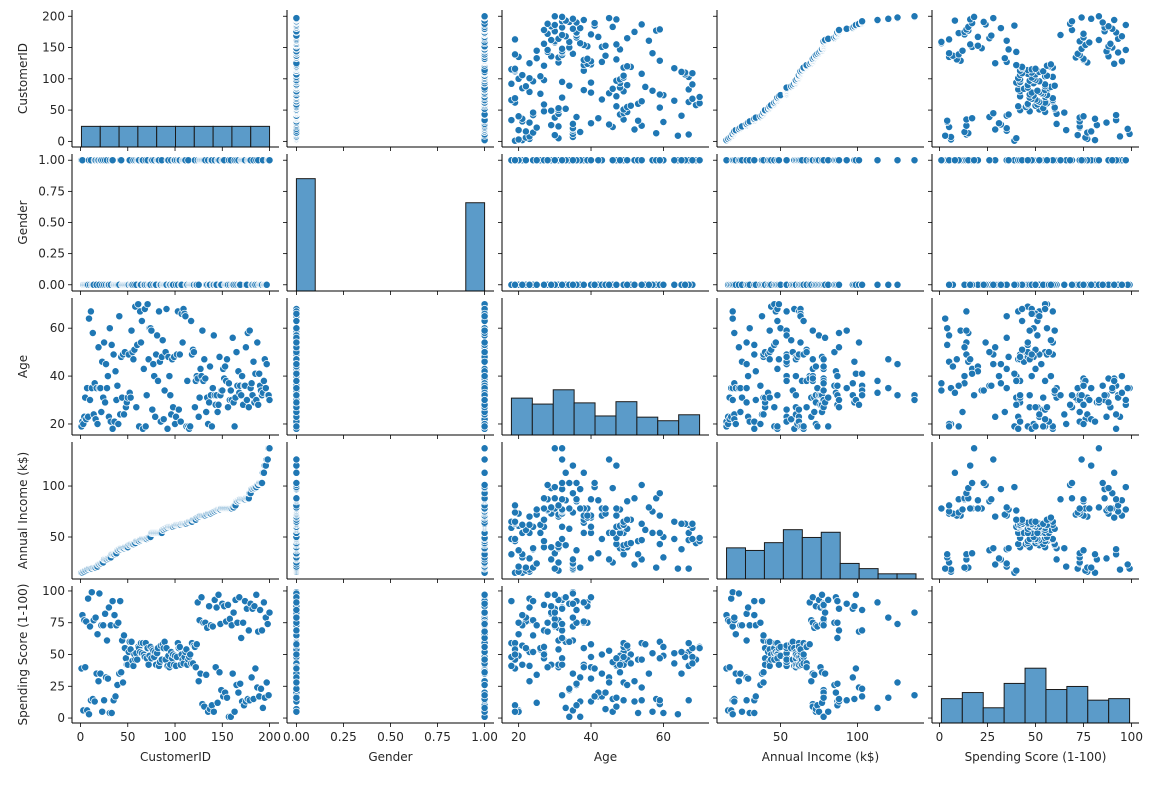 The height and width of the screenshot is (804, 1161). I want to click on x-tick-label: 40, so click(590, 737).